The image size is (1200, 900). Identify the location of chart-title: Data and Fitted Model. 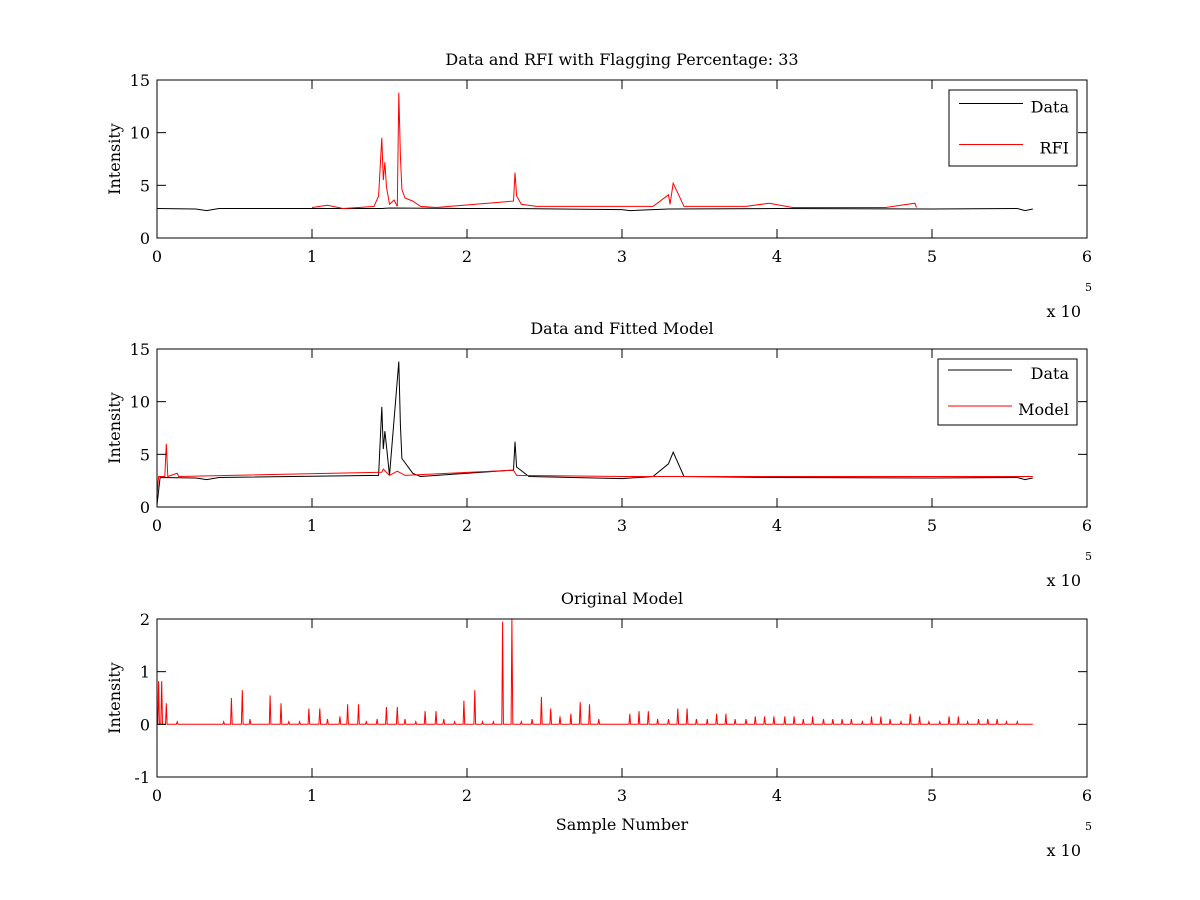
(621, 328).